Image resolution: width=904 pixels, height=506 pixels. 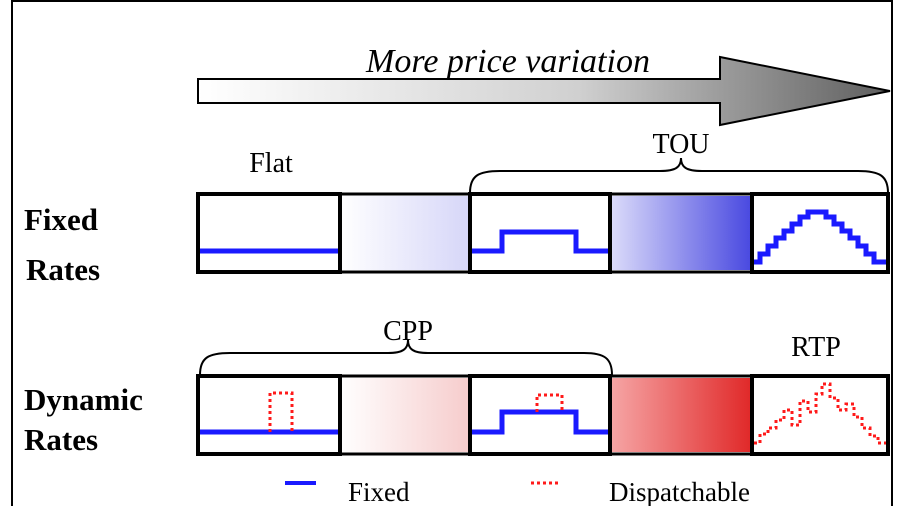 I want to click on fixed-rates-row, so click(x=543, y=233).